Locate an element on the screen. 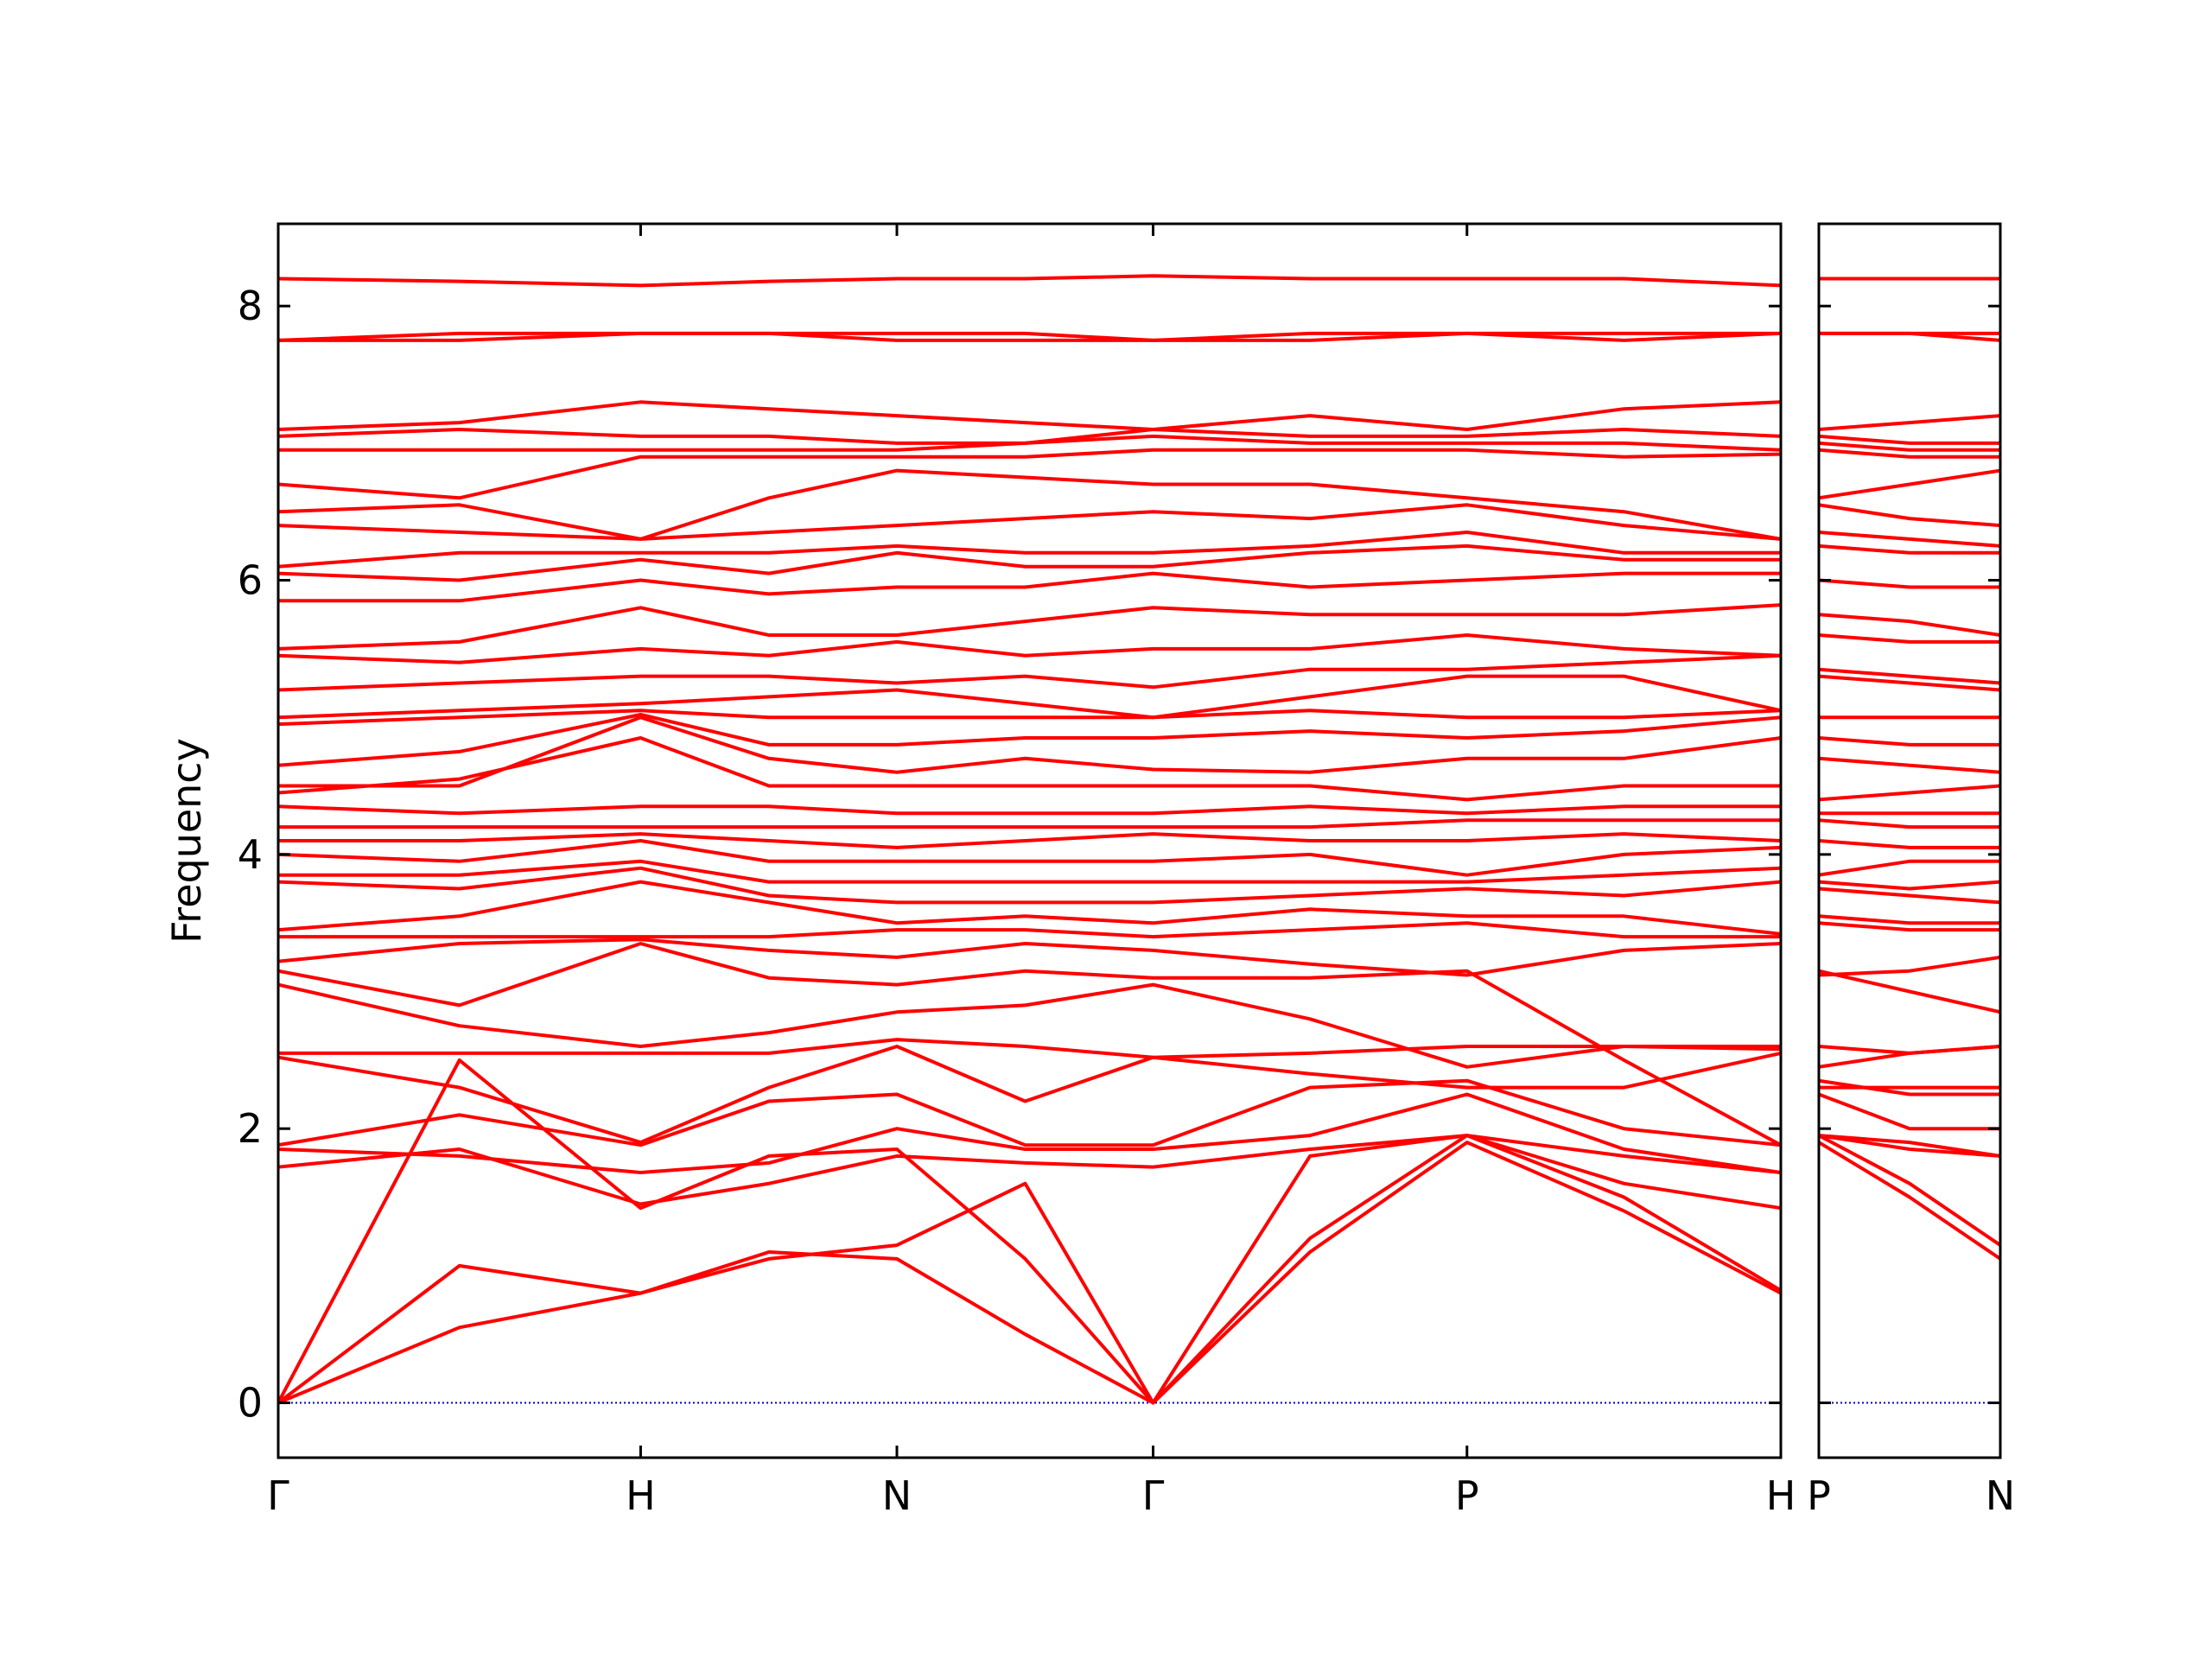  y-axis-label: Frequency is located at coordinates (186, 841).